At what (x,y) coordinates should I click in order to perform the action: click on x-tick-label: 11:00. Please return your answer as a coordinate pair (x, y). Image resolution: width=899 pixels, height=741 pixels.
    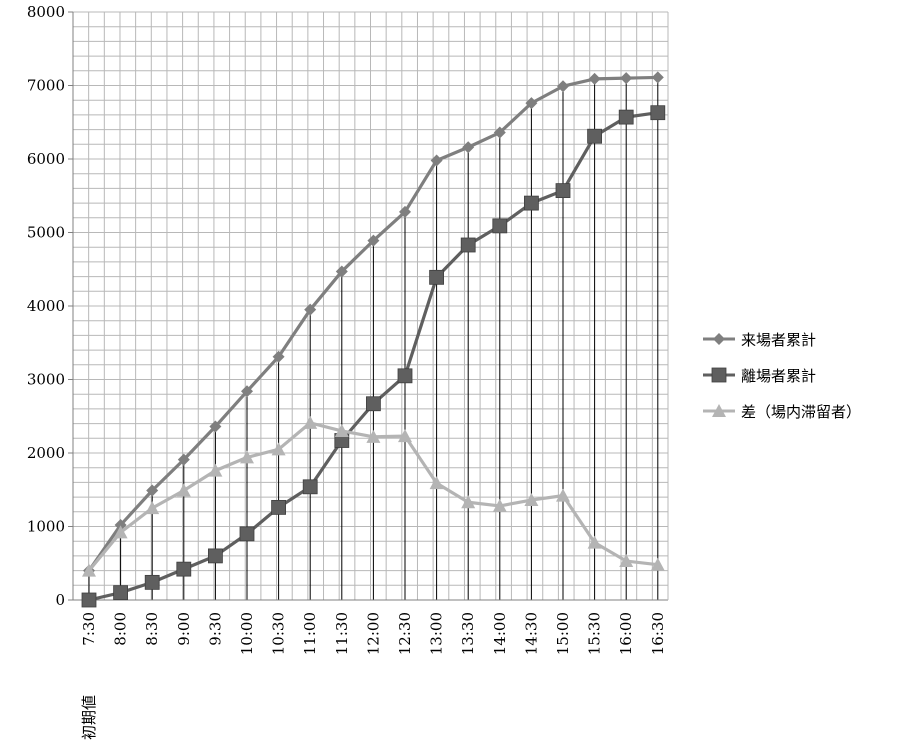
    Looking at the image, I should click on (310, 633).